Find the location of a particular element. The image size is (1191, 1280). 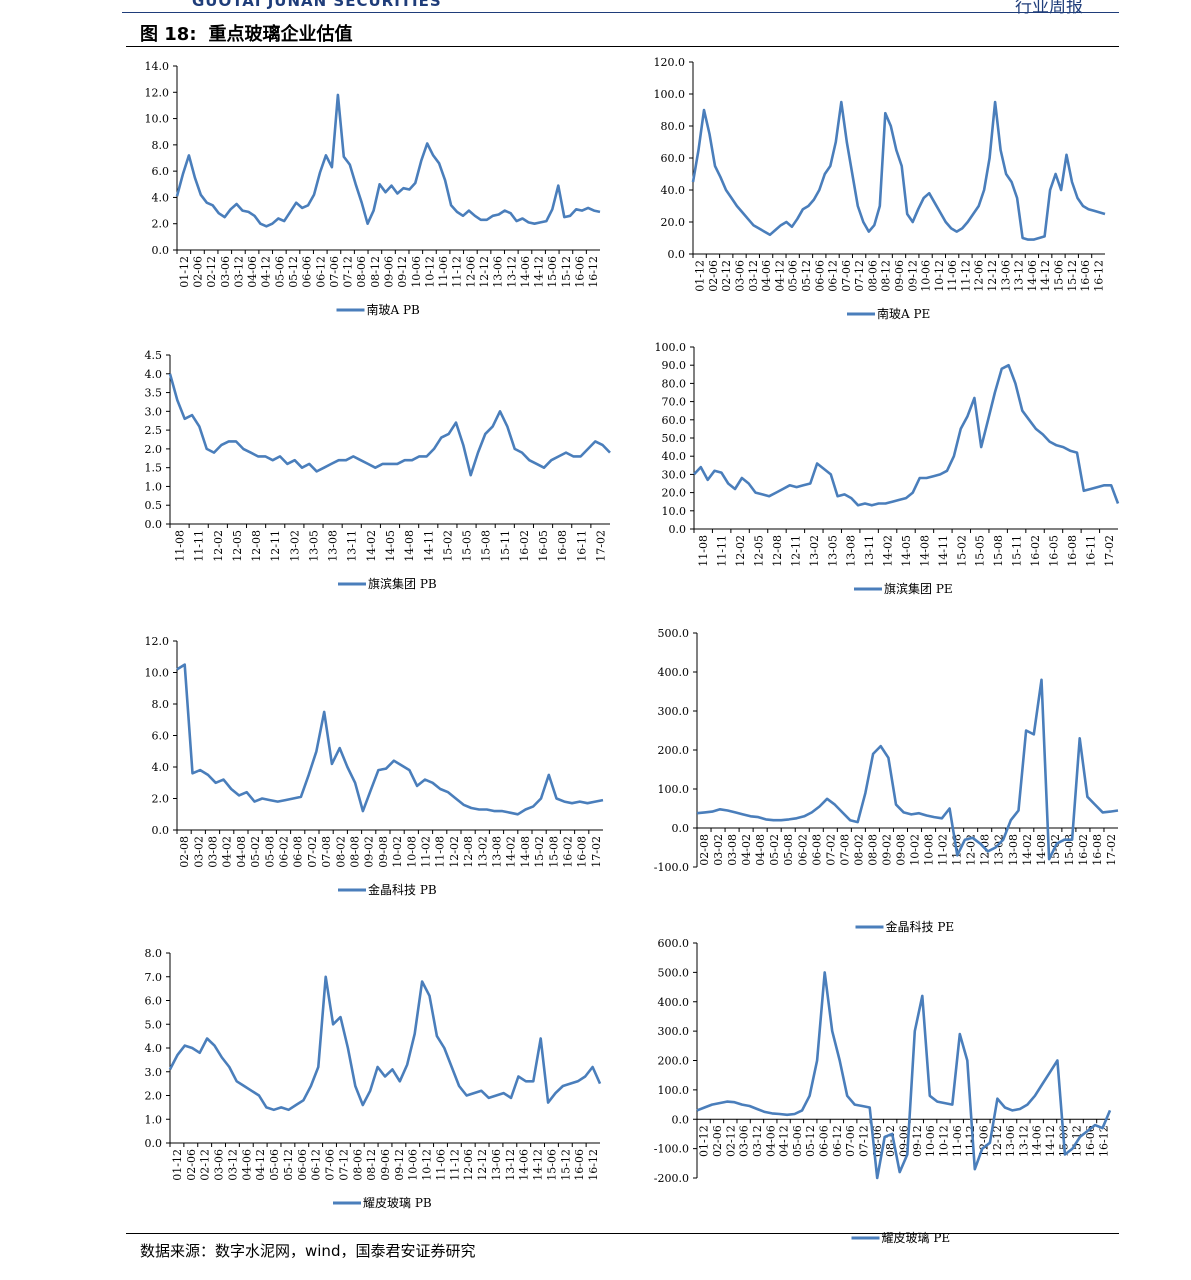

x-tick-label: 10-08 is located at coordinates (411, 852).